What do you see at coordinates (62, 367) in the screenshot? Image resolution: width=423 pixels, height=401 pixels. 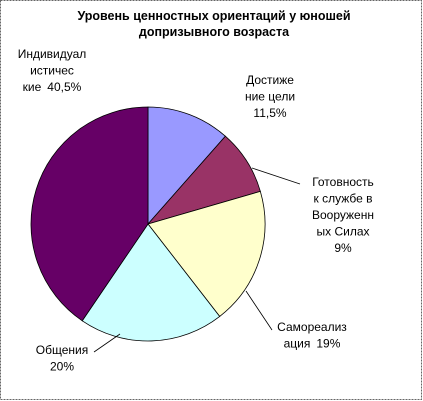 I see `value-label: 20%` at bounding box center [62, 367].